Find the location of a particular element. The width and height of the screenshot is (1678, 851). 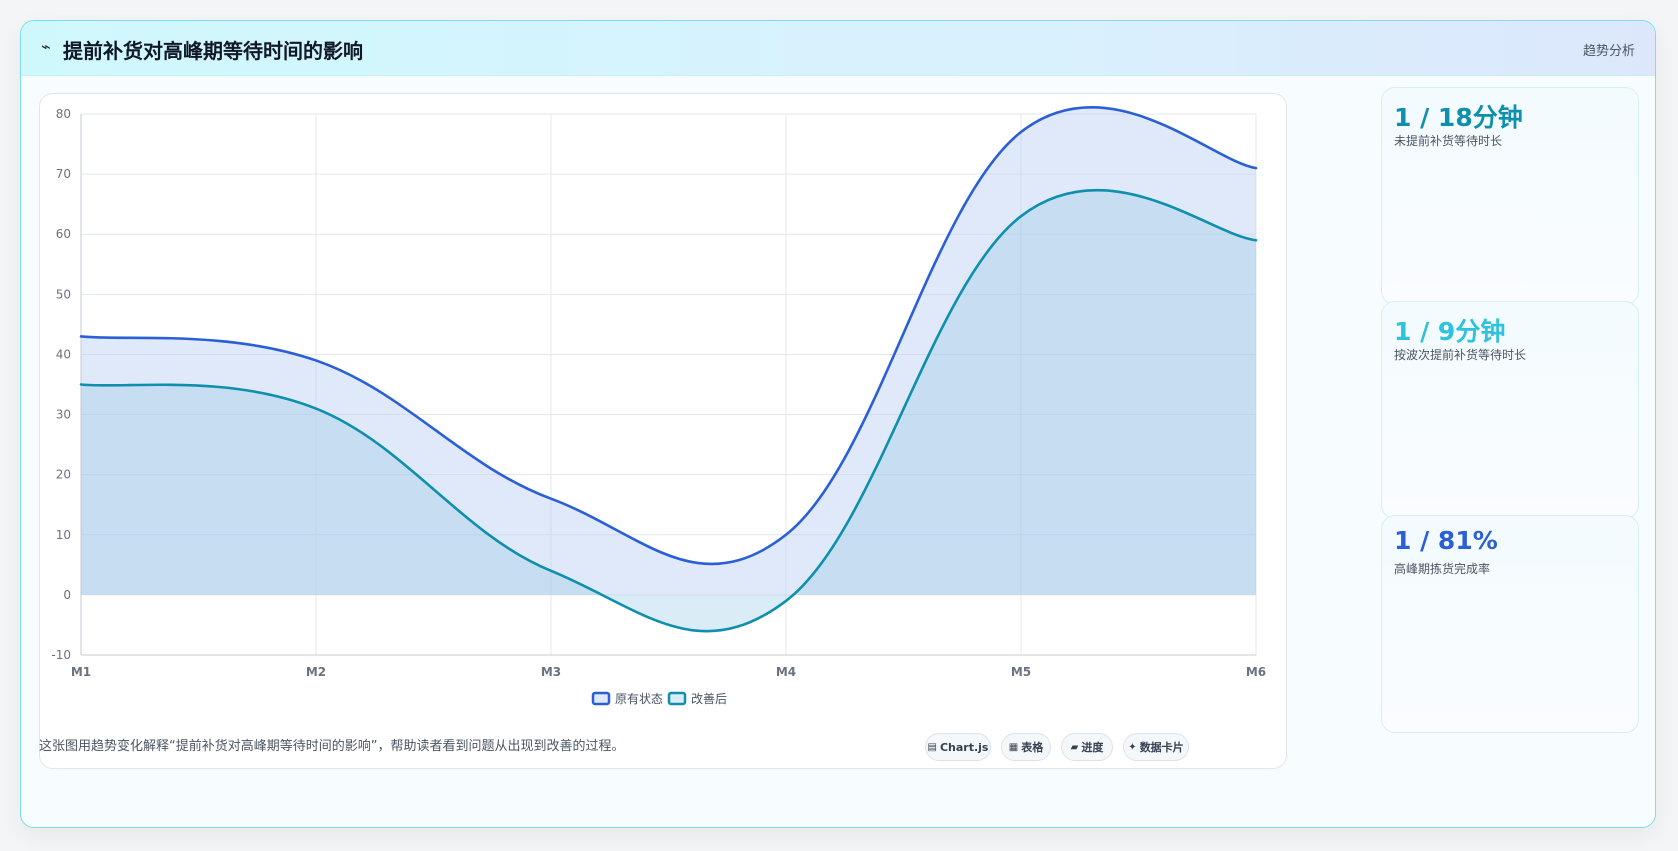

y-tick-label: 60 is located at coordinates (63, 234).